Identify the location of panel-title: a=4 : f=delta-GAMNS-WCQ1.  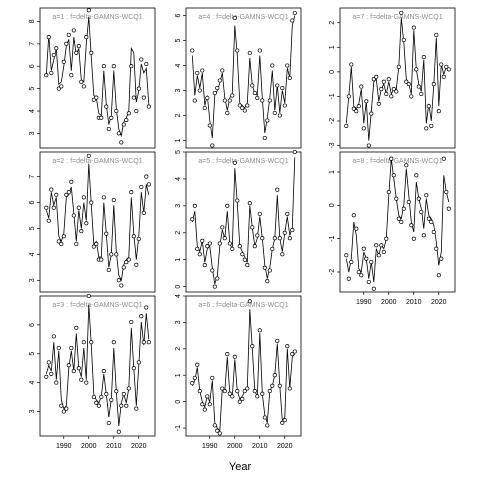
(243, 17).